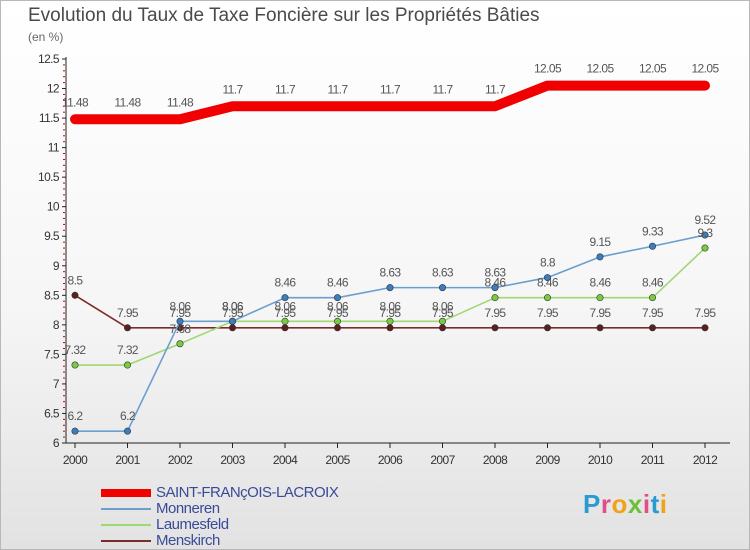 The height and width of the screenshot is (550, 750). What do you see at coordinates (653, 231) in the screenshot?
I see `data-label: 9.33` at bounding box center [653, 231].